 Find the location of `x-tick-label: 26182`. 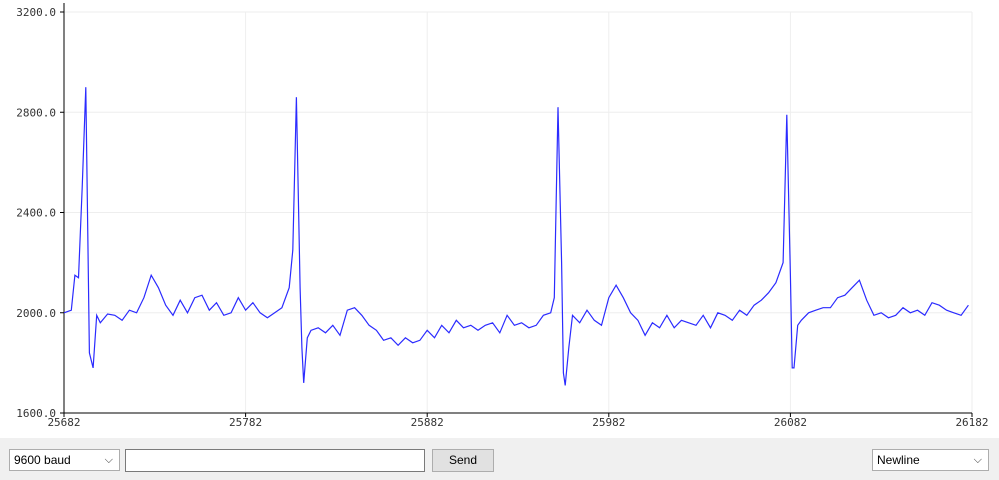

x-tick-label: 26182 is located at coordinates (971, 422).